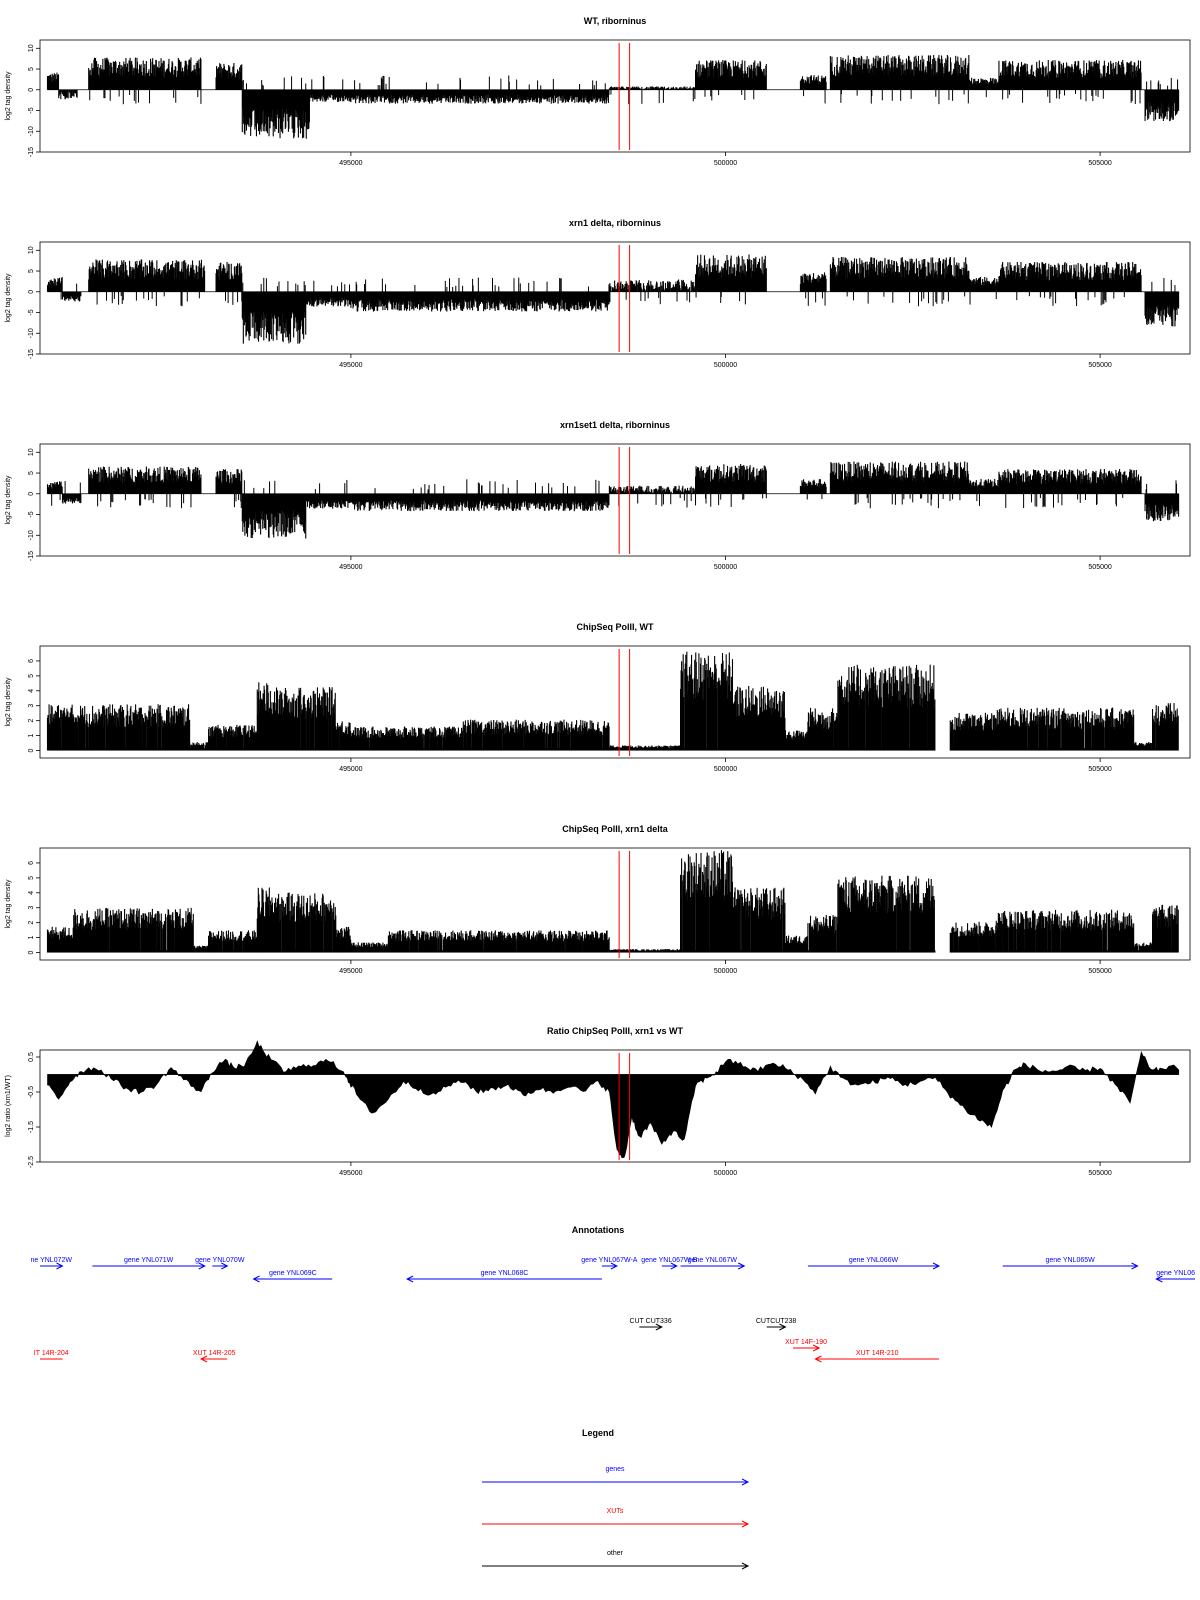 Image resolution: width=1200 pixels, height=1600 pixels. What do you see at coordinates (31, 312) in the screenshot?
I see `y-tick-label: -5` at bounding box center [31, 312].